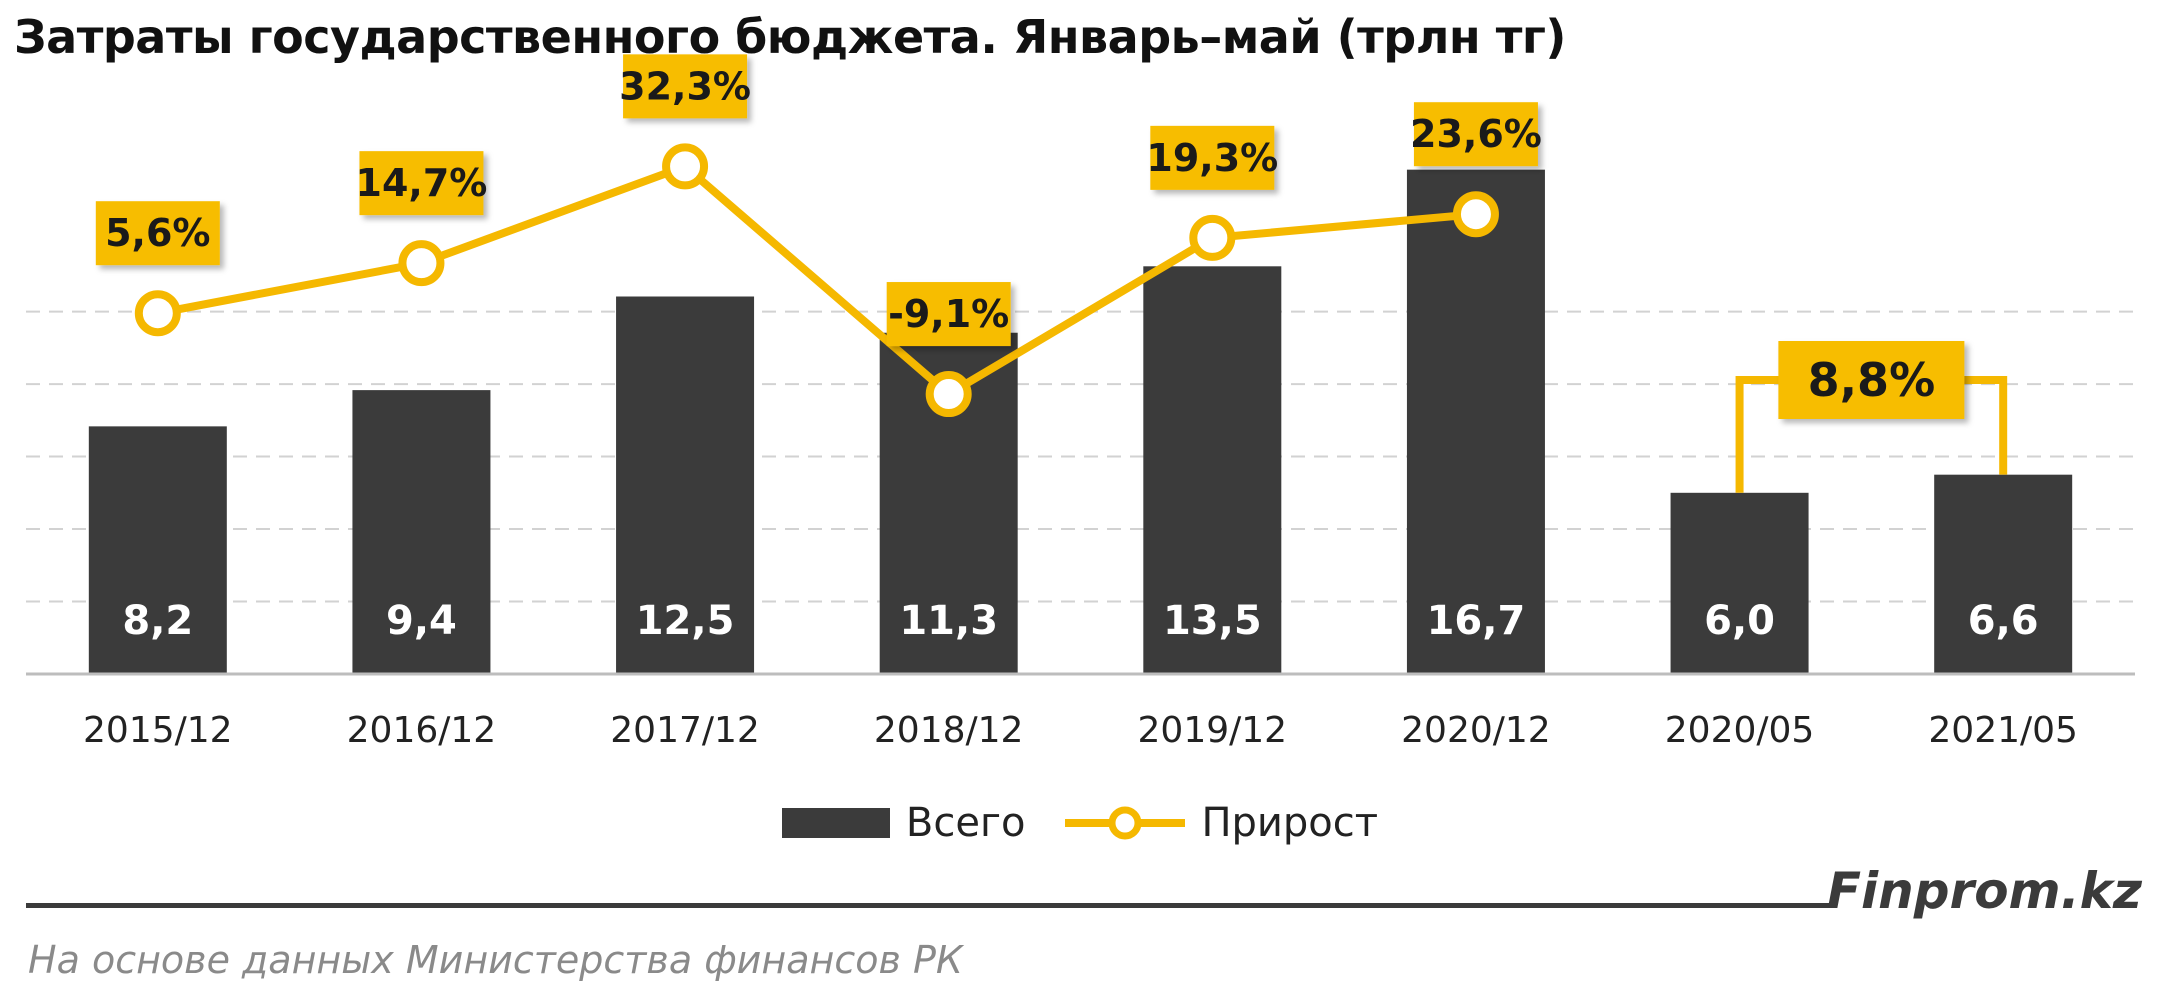 Image resolution: width=2160 pixels, height=1003 pixels. I want to click on comparison-bracket: 8,8%, so click(1871, 417).